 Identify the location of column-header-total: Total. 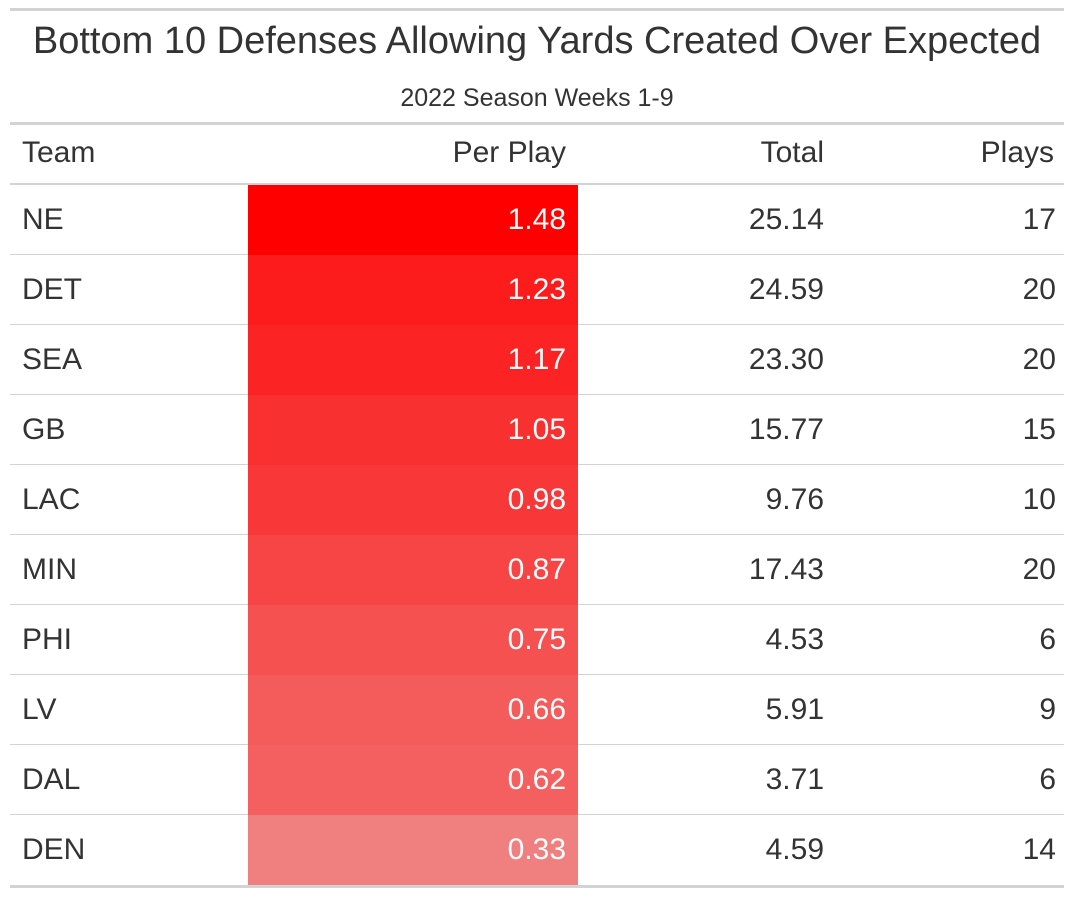
(792, 152).